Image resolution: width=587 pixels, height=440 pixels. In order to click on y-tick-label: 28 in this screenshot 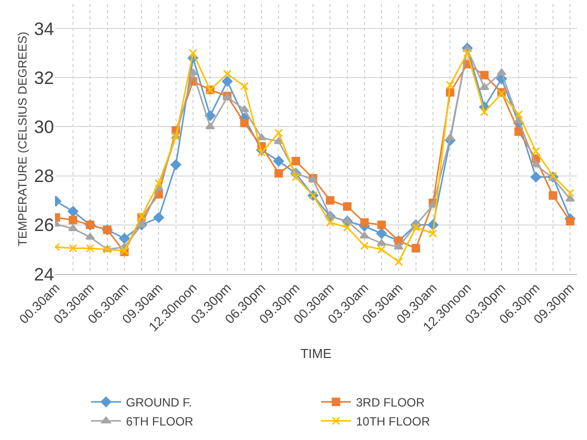, I will do `click(44, 176)`.